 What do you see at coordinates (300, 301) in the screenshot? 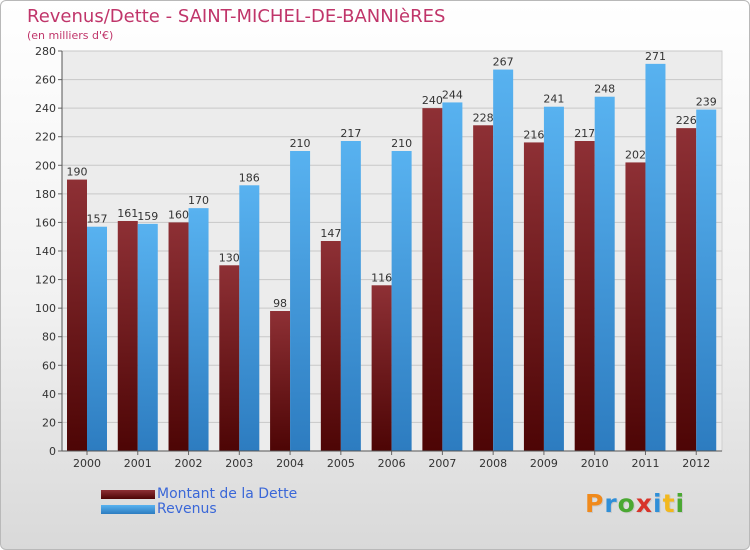
I see `bar-revenus-2004` at bounding box center [300, 301].